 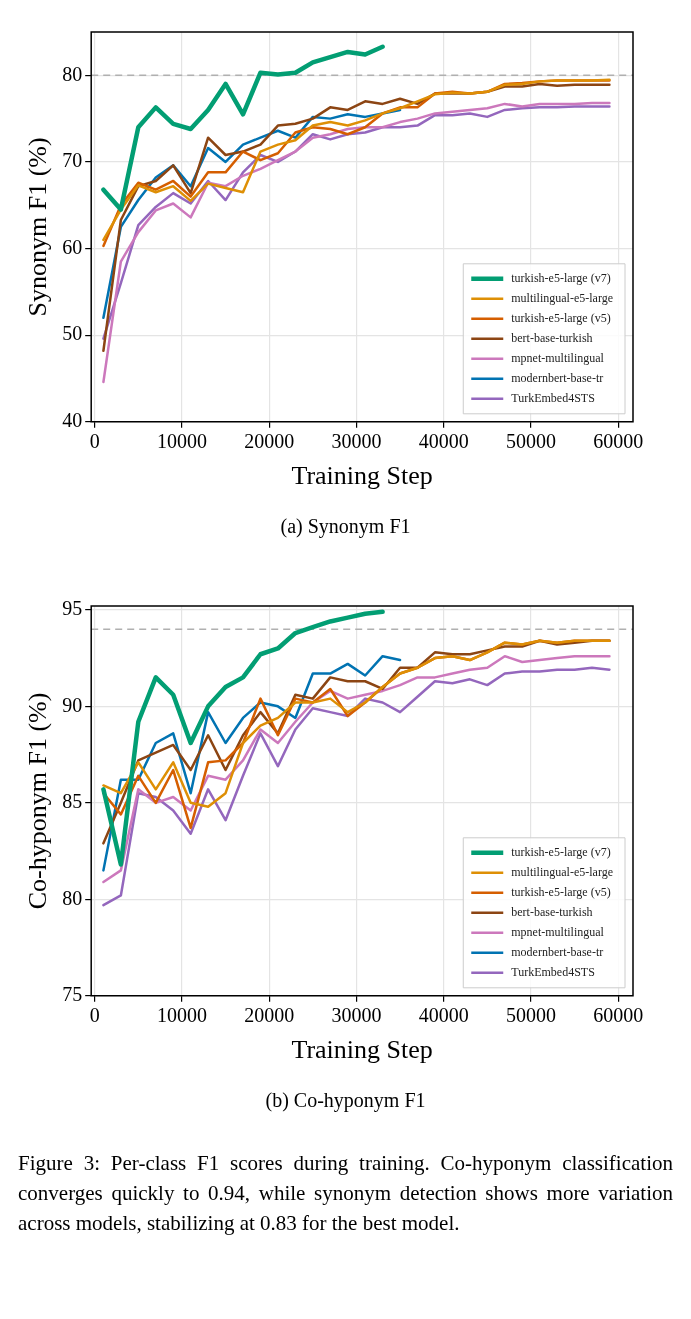 I want to click on text: (a) Synonym F1, so click(x=345, y=526).